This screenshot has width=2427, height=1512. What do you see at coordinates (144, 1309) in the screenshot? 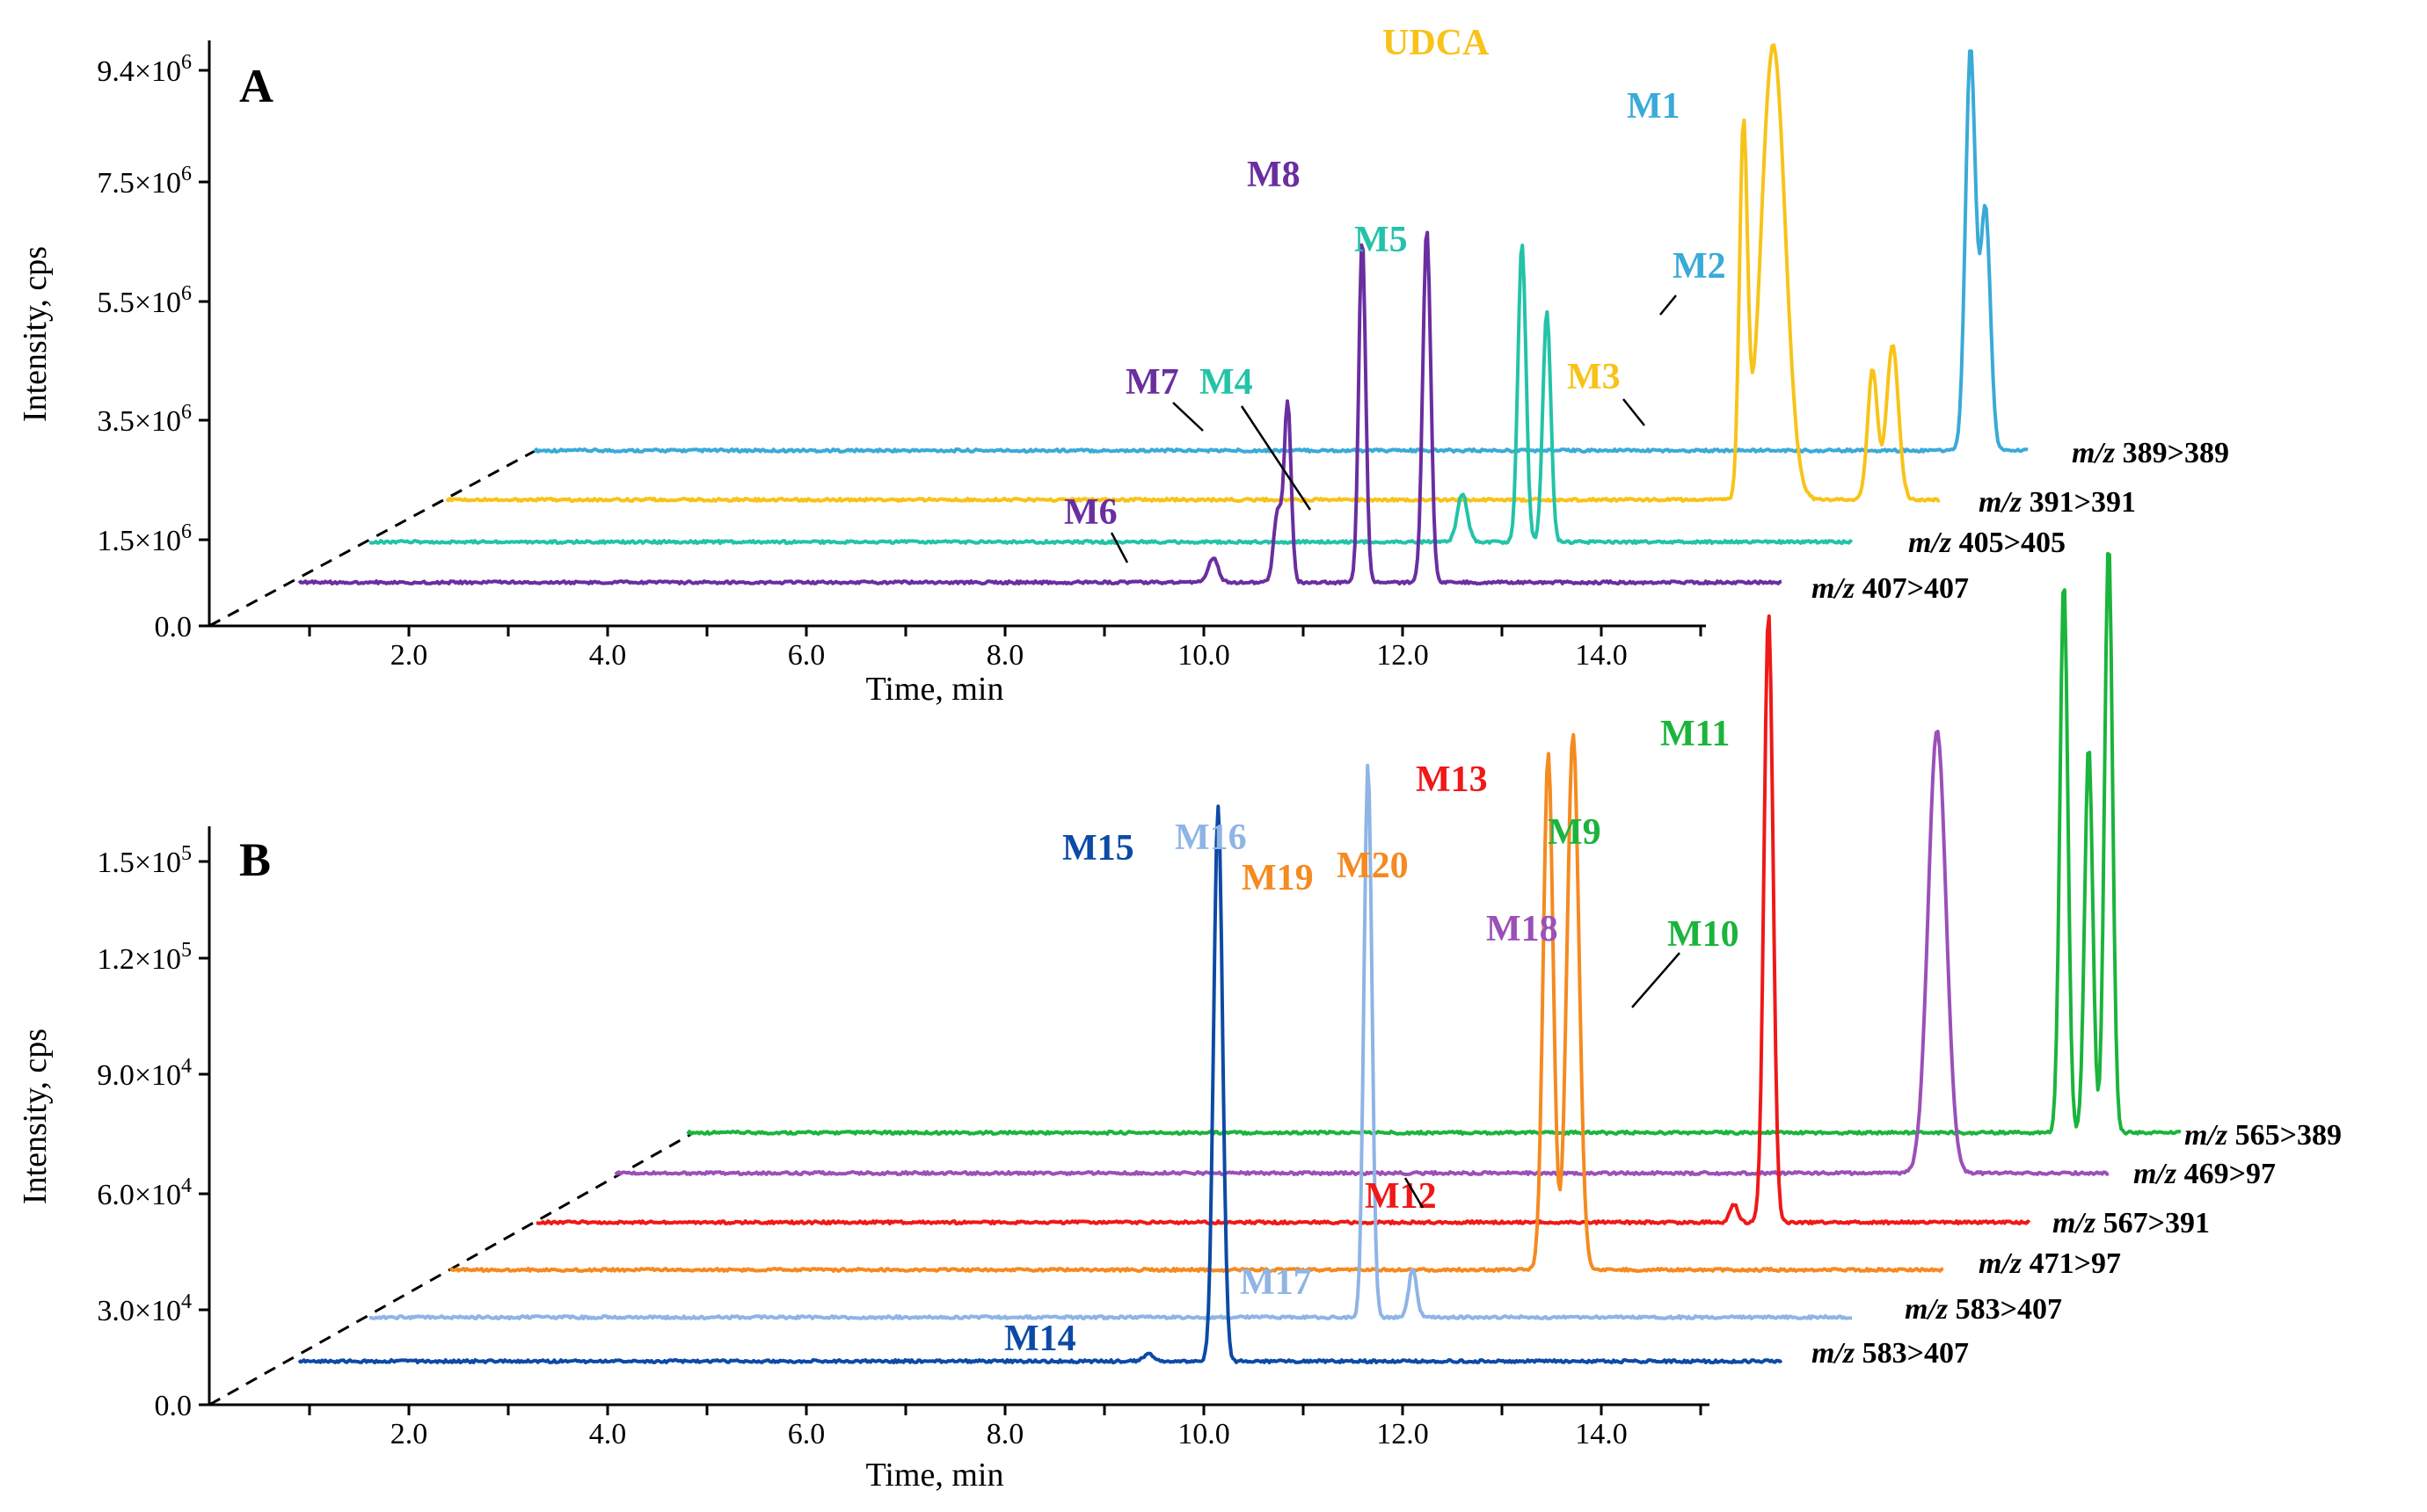
I see `y-tick-label: 3.0×10⁴` at bounding box center [144, 1309].